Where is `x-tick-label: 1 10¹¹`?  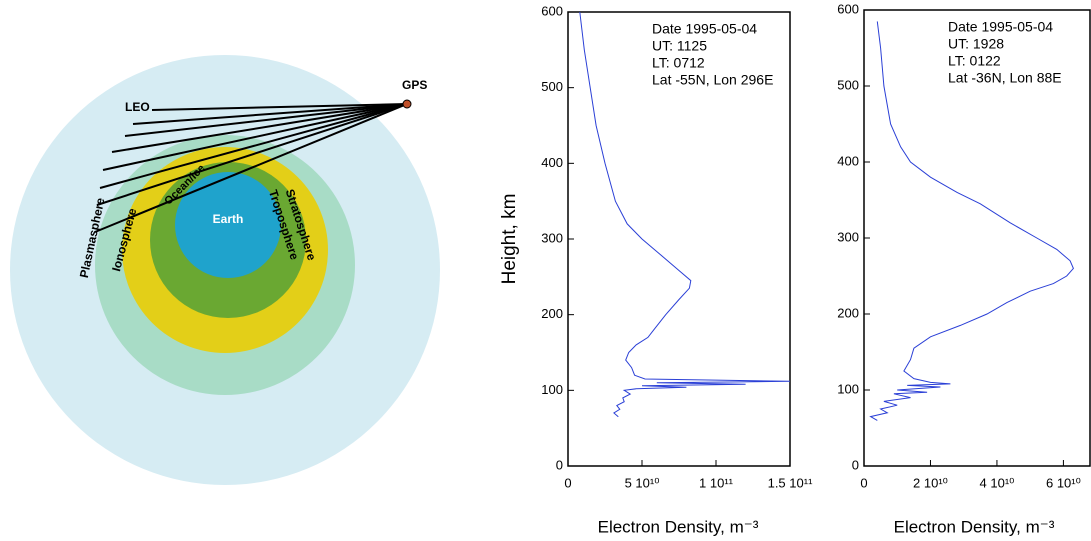 x-tick-label: 1 10¹¹ is located at coordinates (716, 482).